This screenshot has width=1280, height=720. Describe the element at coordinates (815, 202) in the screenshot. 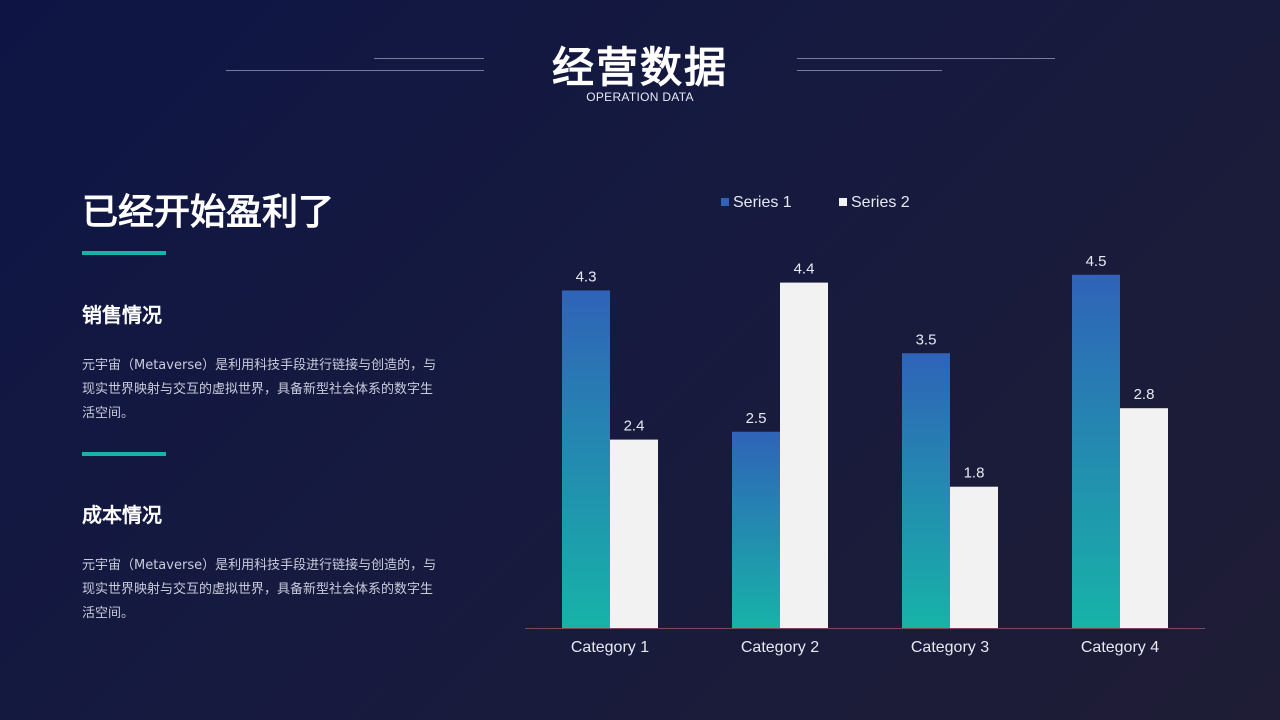

I see `chart-legend: Series 1 Series 2` at that location.